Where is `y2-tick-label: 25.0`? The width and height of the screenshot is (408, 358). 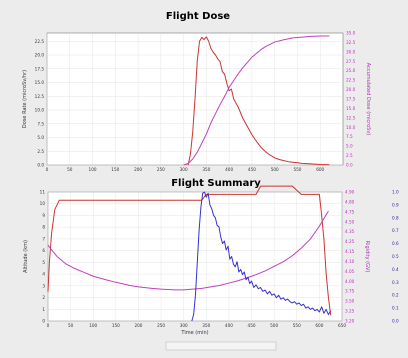
y2-tick-label: 25.0 is located at coordinates (351, 70).